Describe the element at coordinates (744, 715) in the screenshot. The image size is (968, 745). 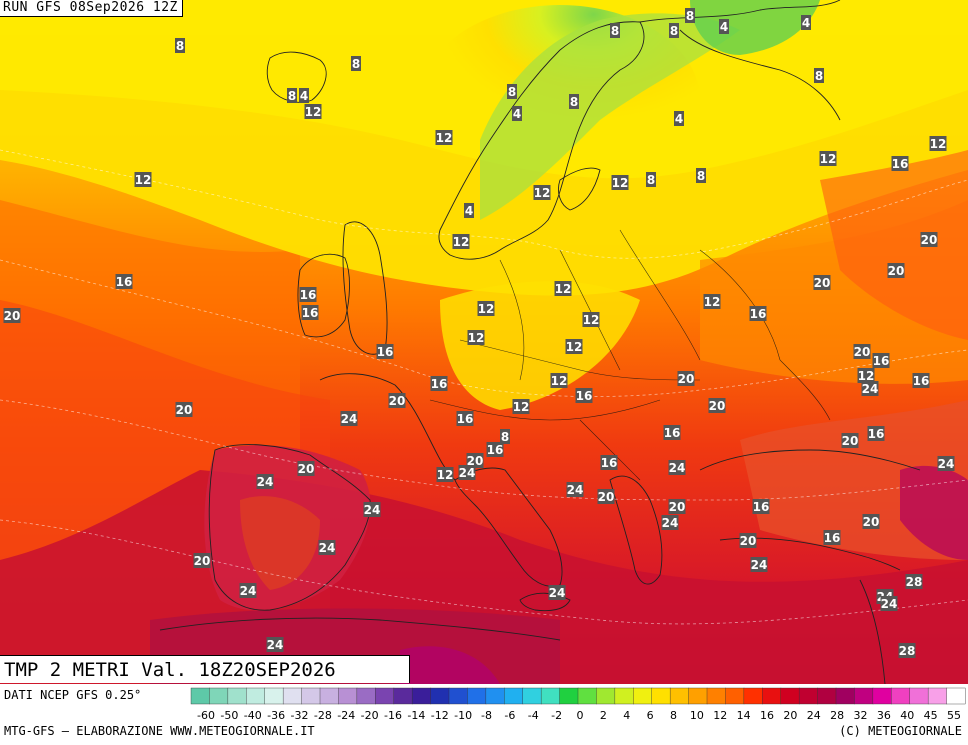
I see `colorbar-tick-label: 14` at that location.